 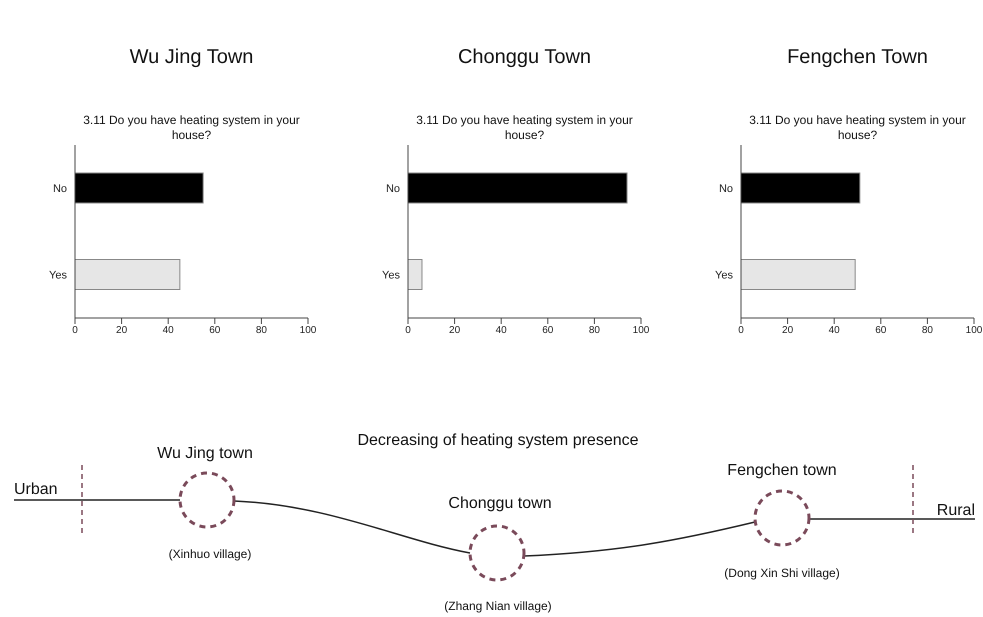 What do you see at coordinates (36, 489) in the screenshot?
I see `text: Urban` at bounding box center [36, 489].